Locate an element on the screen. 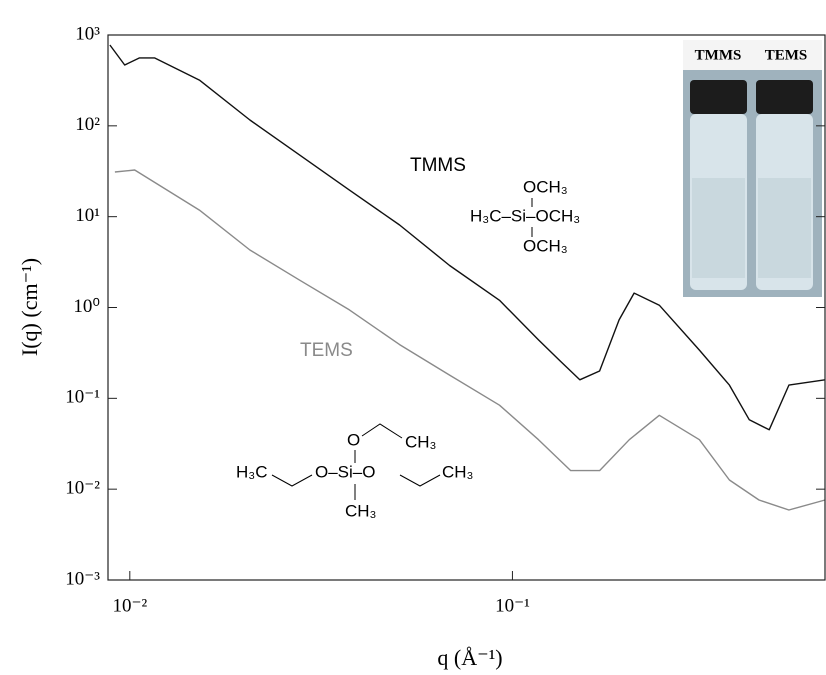 Image resolution: width=826 pixels, height=675 pixels. y-tick-label: 10⁻³ is located at coordinates (82, 578).